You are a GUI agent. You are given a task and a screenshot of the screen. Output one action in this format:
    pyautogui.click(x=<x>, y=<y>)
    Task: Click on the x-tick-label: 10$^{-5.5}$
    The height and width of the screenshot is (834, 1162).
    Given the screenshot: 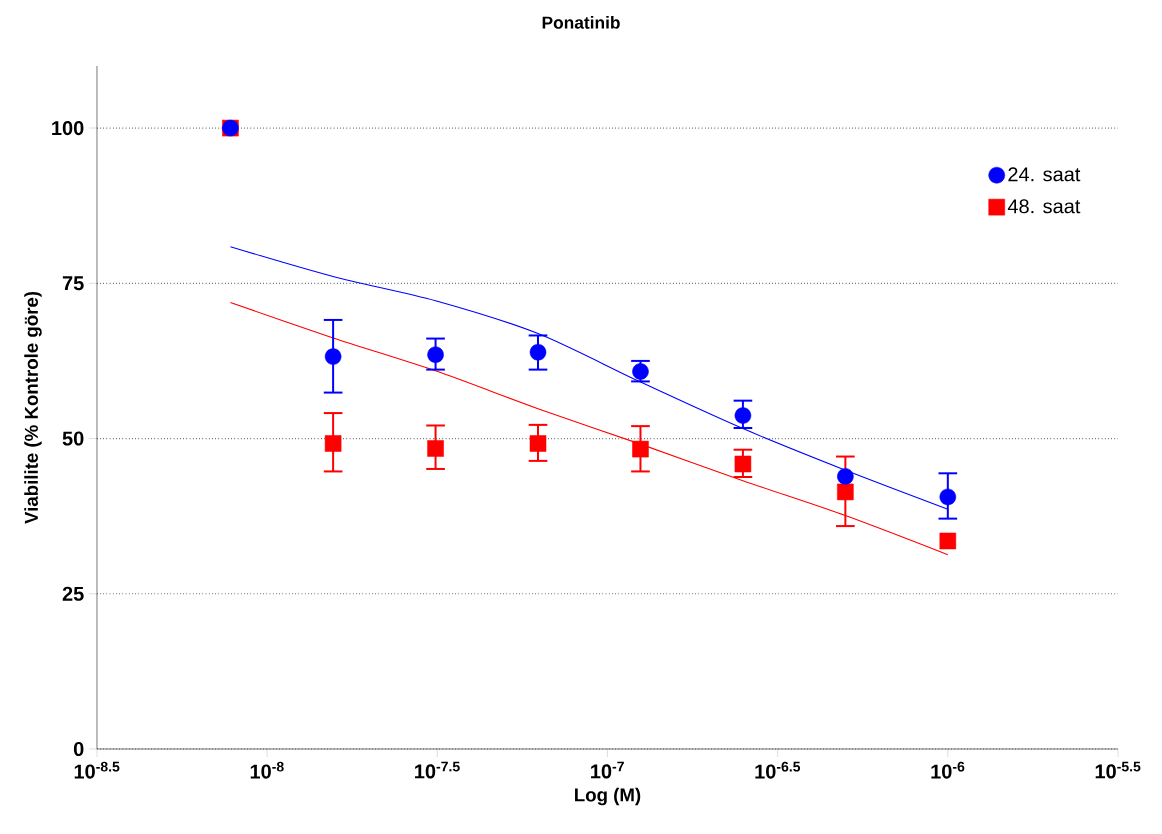 What is the action you would take?
    pyautogui.click(x=1118, y=770)
    